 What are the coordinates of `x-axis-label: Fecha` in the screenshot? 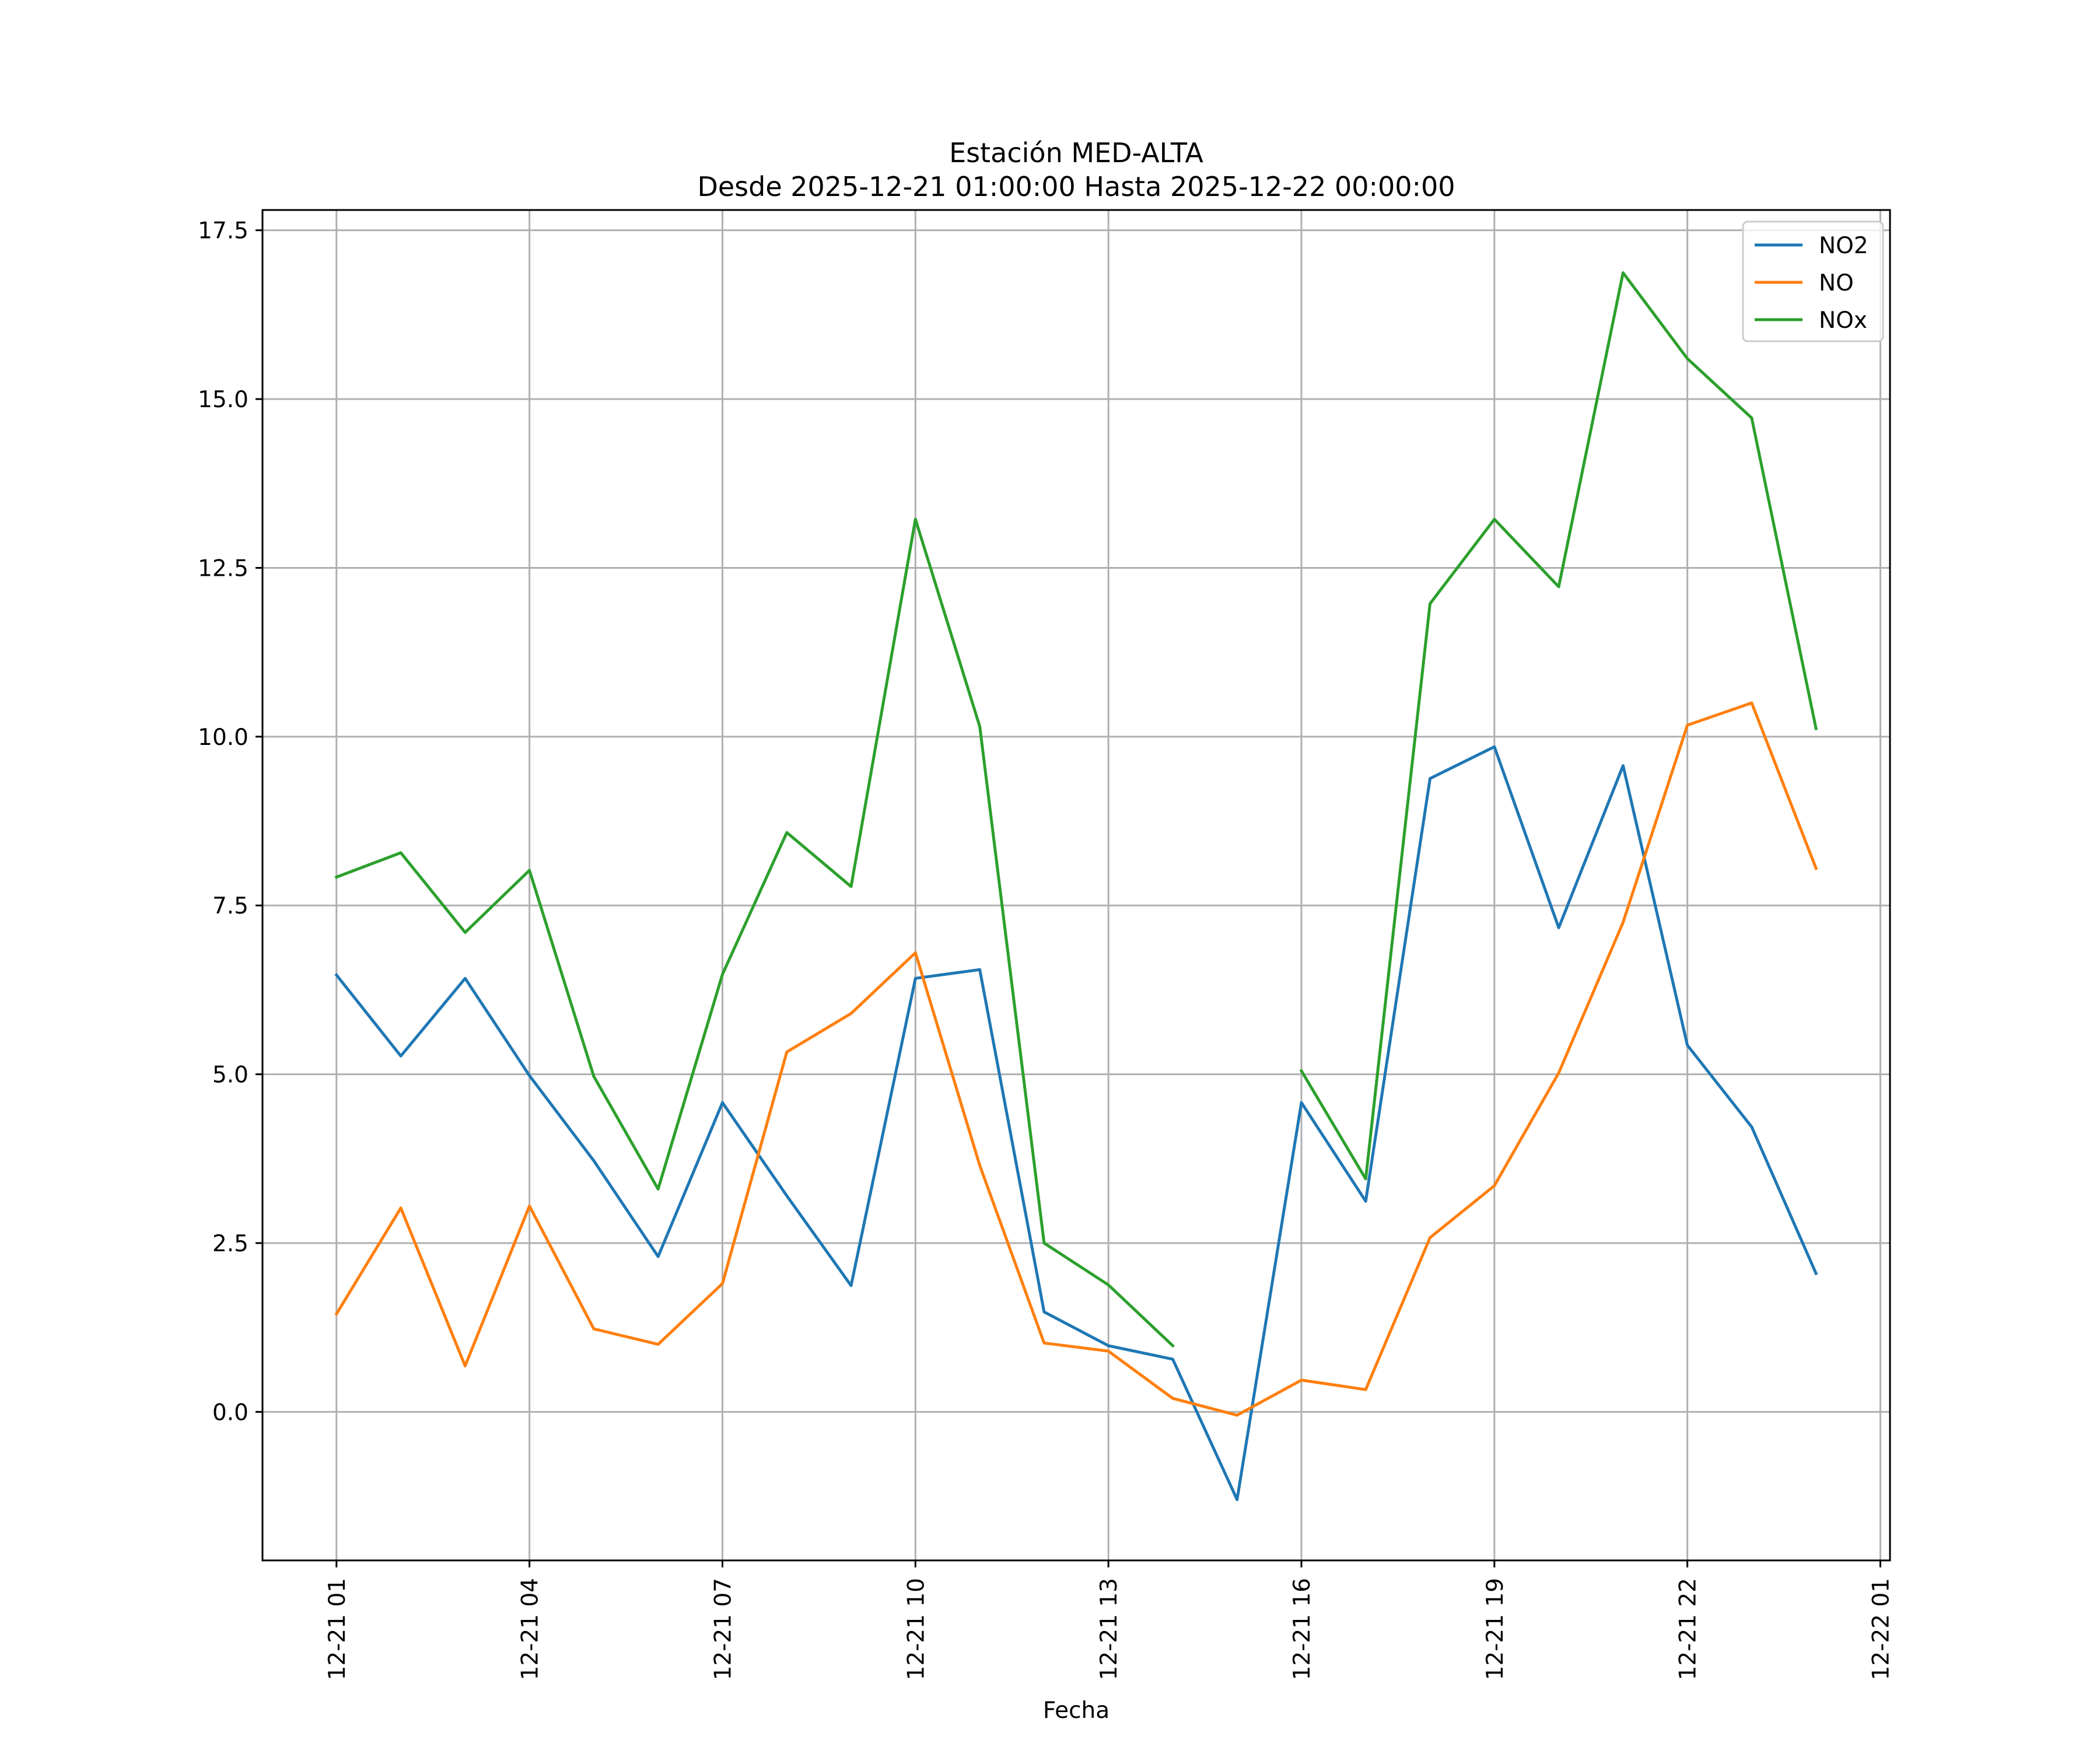 It's located at (1076, 1711).